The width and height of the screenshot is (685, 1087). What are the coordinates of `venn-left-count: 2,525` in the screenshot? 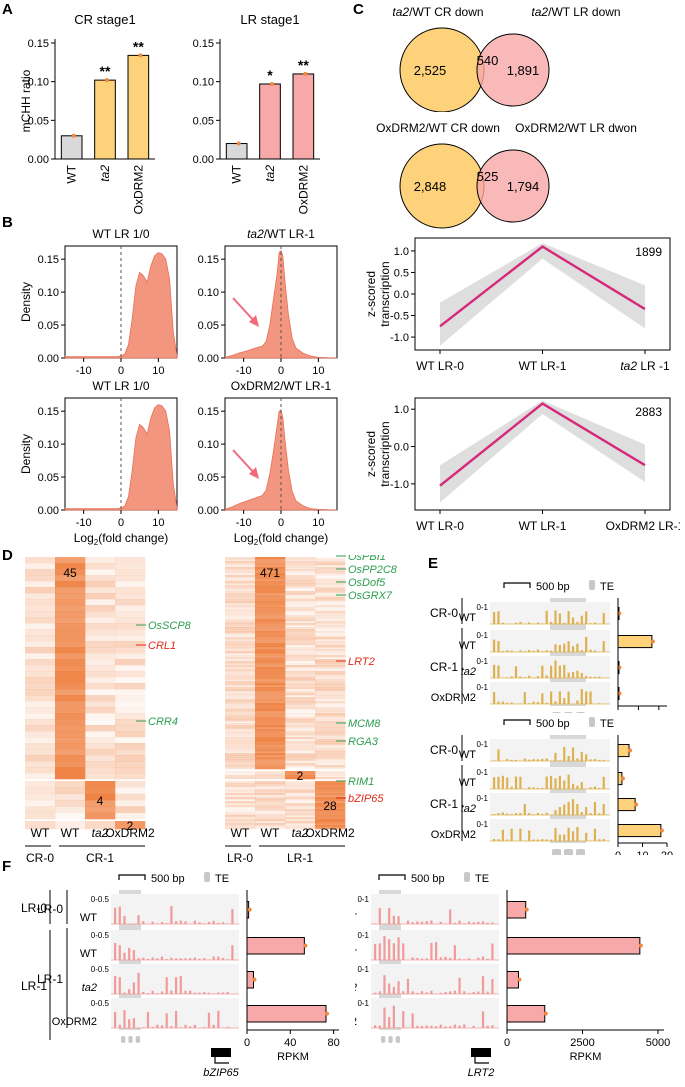 It's located at (430, 70).